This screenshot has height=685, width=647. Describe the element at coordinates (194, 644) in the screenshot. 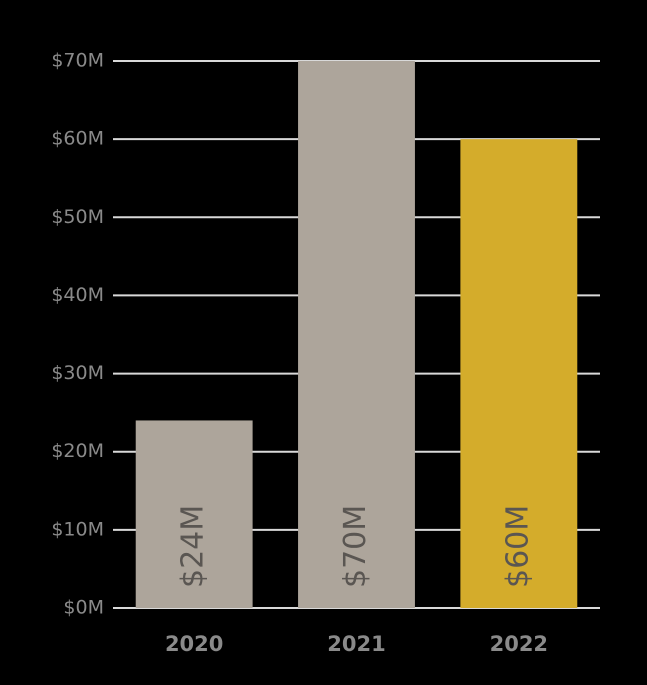

I see `x-tick-label: 2020` at that location.